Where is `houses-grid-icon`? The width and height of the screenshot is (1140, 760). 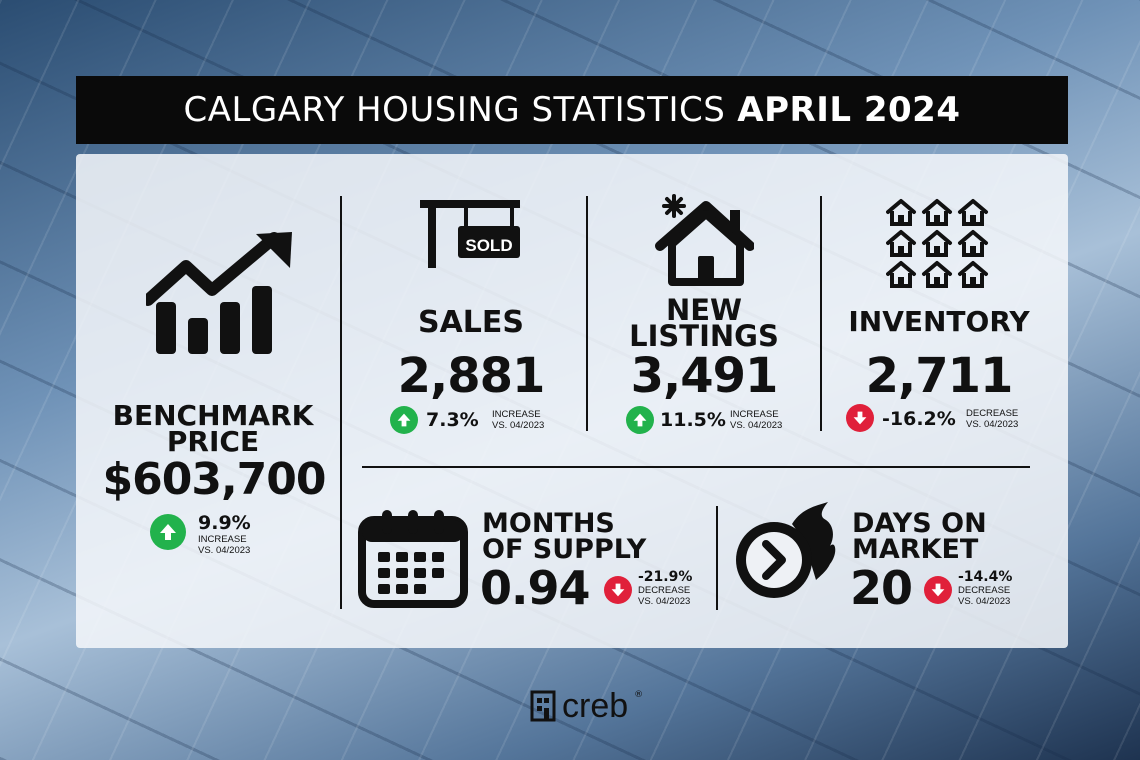
houses-grid-icon is located at coordinates (937, 243).